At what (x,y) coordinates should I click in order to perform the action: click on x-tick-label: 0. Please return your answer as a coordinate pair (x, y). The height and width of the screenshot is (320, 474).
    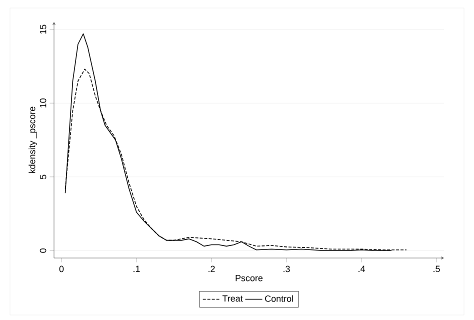
    Looking at the image, I should click on (61, 269).